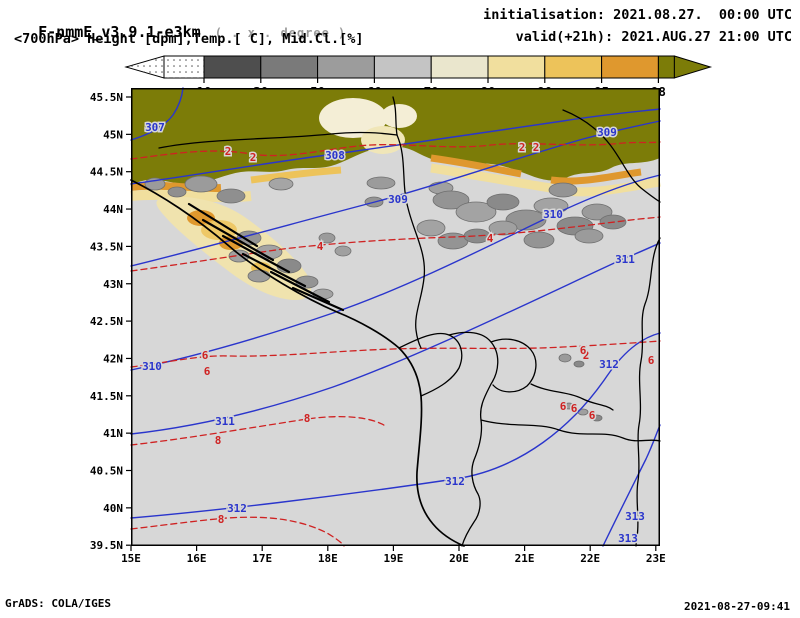 This screenshot has height=618, width=800. I want to click on lat-axis-label: 43.5N, so click(106, 246).